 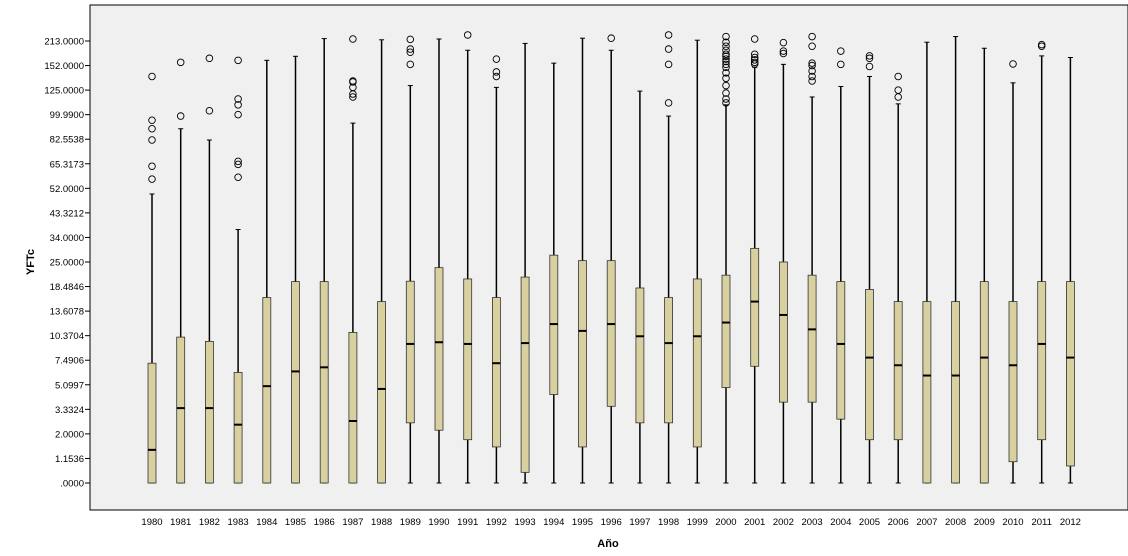 What do you see at coordinates (984, 265) in the screenshot?
I see `box-2009` at bounding box center [984, 265].